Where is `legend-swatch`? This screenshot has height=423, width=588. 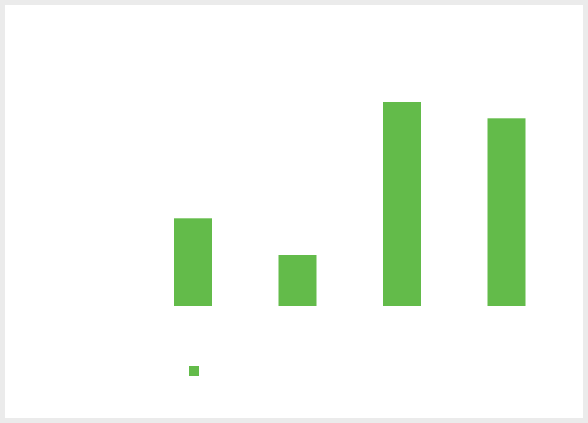
legend-swatch is located at coordinates (194, 371).